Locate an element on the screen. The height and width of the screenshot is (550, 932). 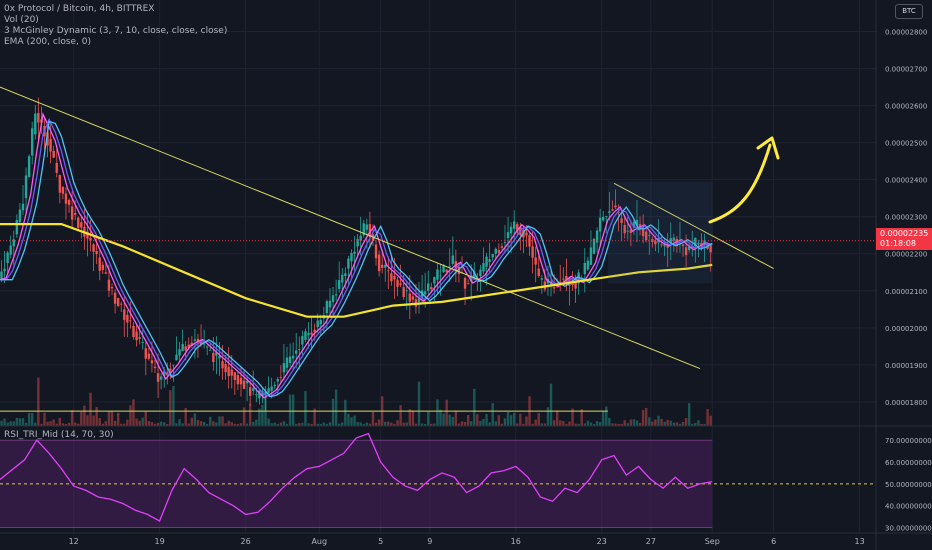
y-tick-label: 0.00001900 is located at coordinates (906, 366).